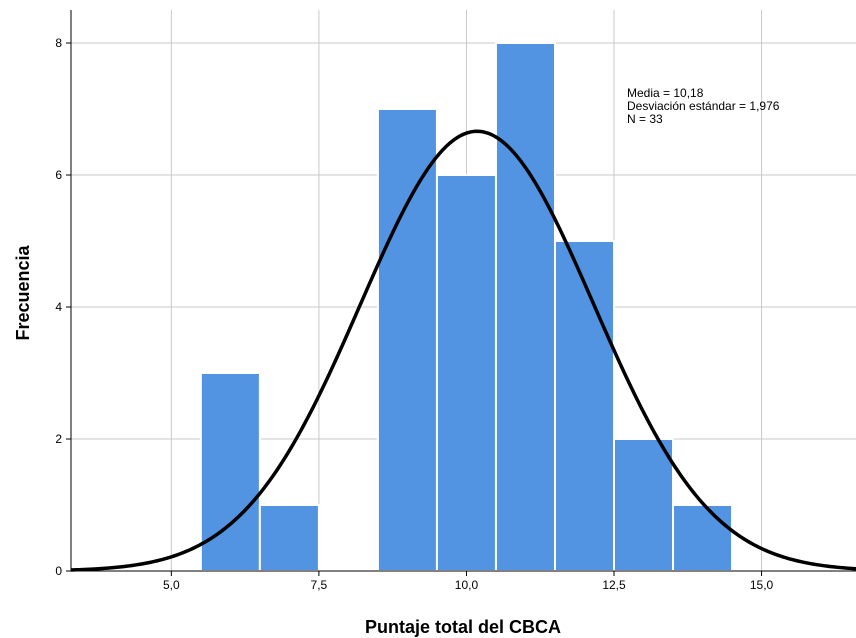  I want to click on x-tick-label-1: 7,5, so click(319, 585).